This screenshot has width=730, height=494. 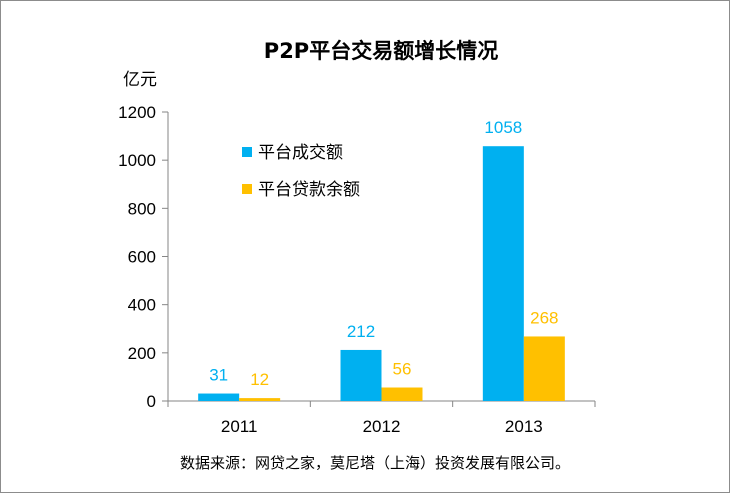 I want to click on y-axis-label: 亿元, so click(x=140, y=80).